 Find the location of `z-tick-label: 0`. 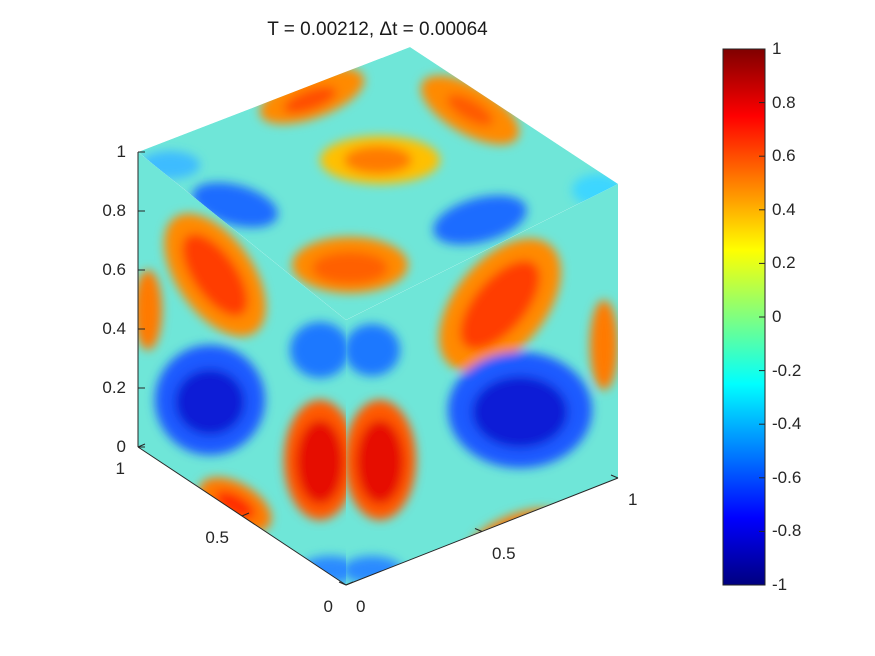

z-tick-label: 0 is located at coordinates (121, 446).